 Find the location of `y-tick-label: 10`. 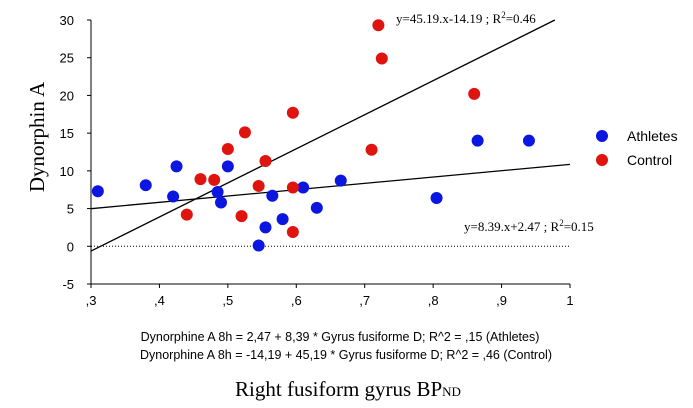

y-tick-label: 10 is located at coordinates (67, 171).